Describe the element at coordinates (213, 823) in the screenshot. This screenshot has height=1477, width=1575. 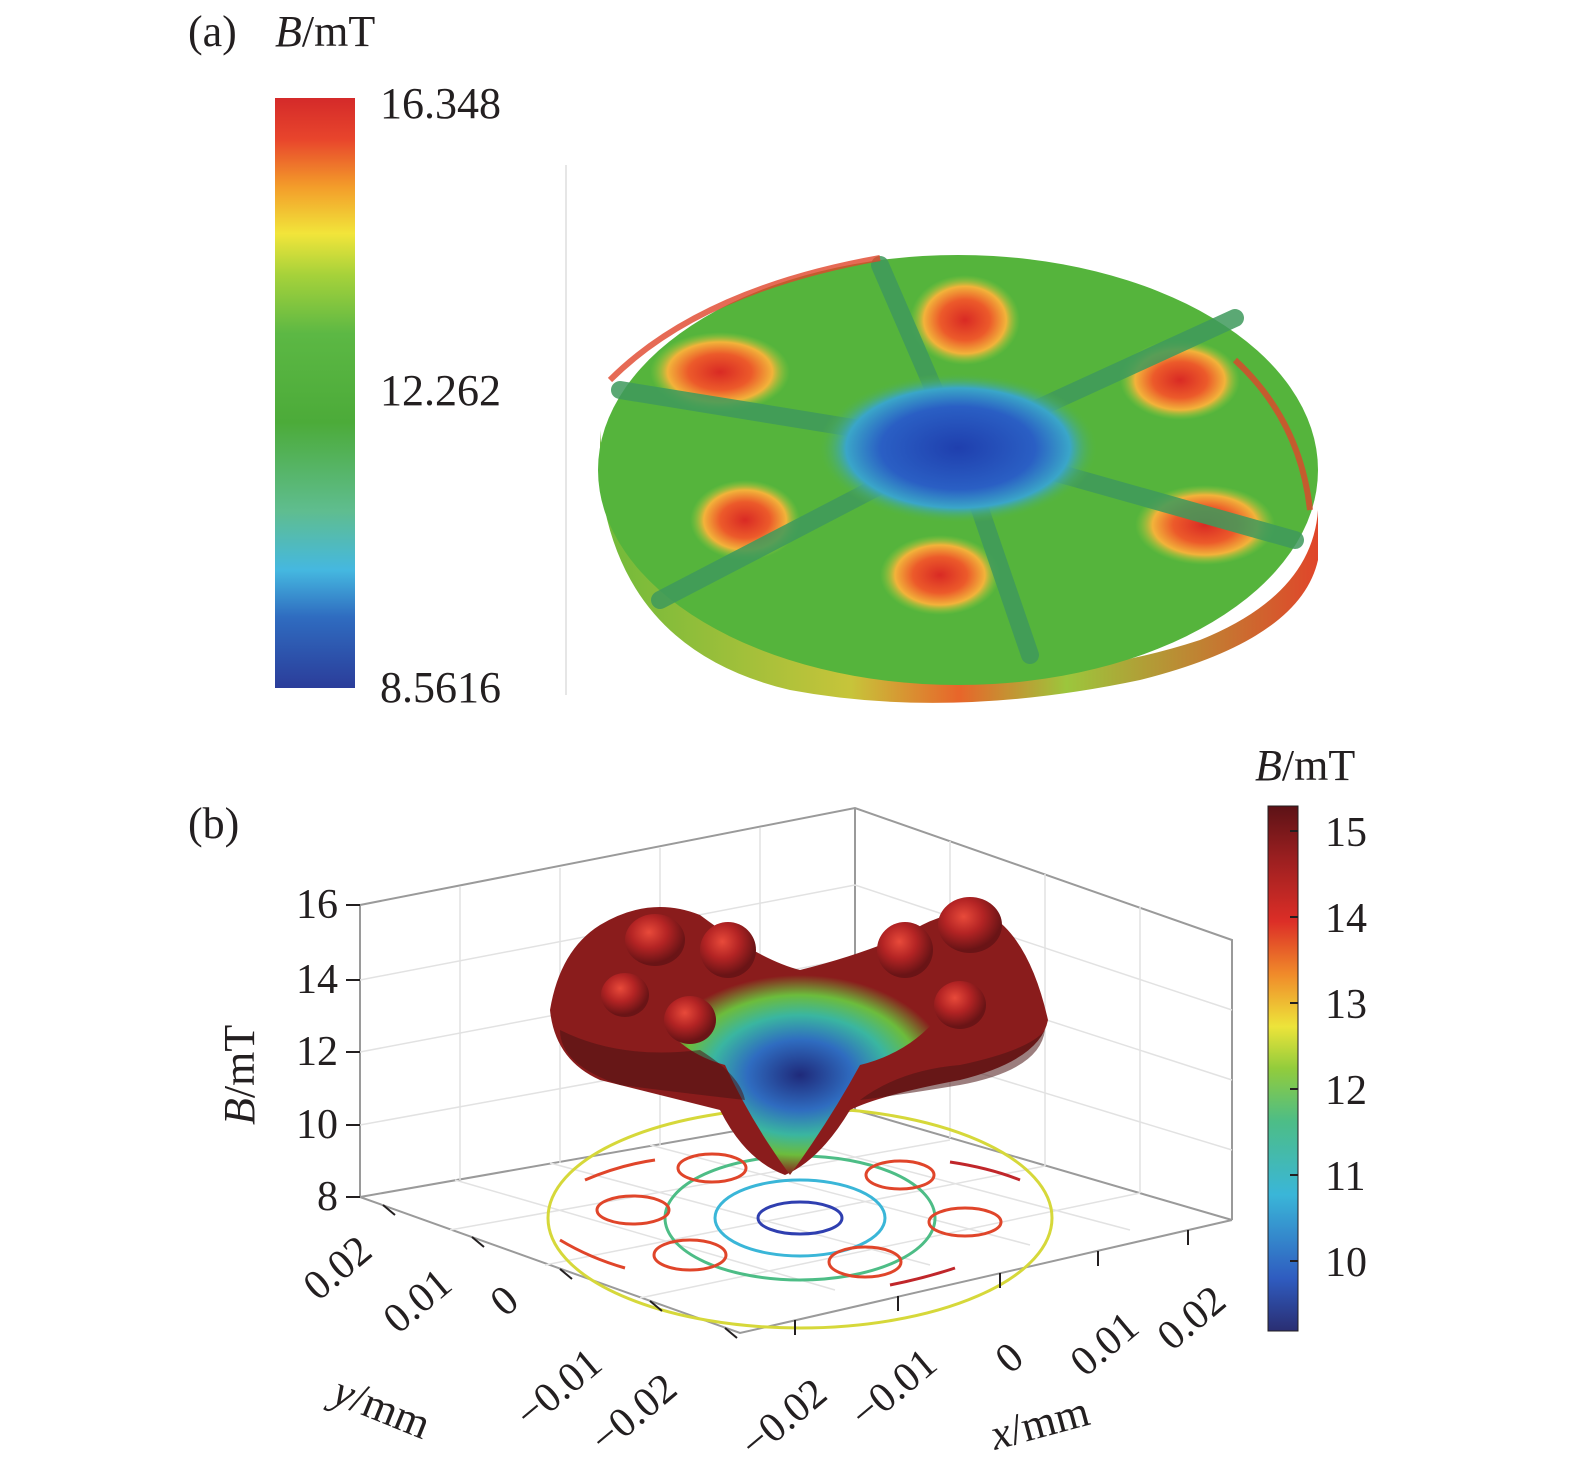
I see `panel-b-label: (b)` at that location.